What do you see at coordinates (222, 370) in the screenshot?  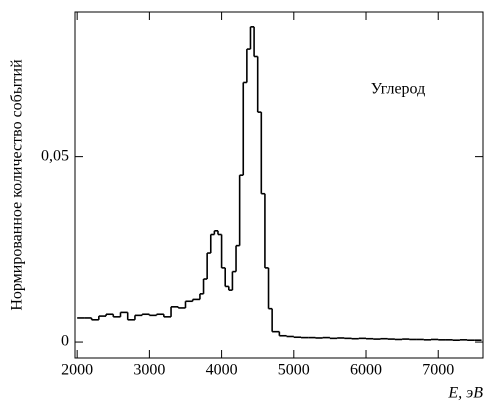 I see `x-tick-label: 4000` at bounding box center [222, 370].